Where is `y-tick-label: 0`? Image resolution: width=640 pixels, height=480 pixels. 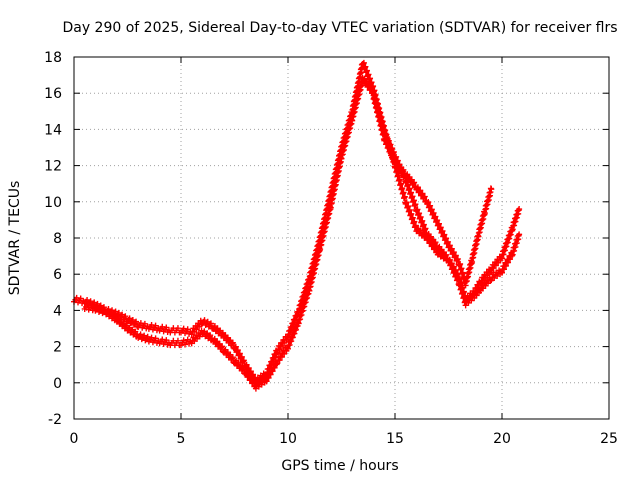
y-tick-label: 0 is located at coordinates (57, 384).